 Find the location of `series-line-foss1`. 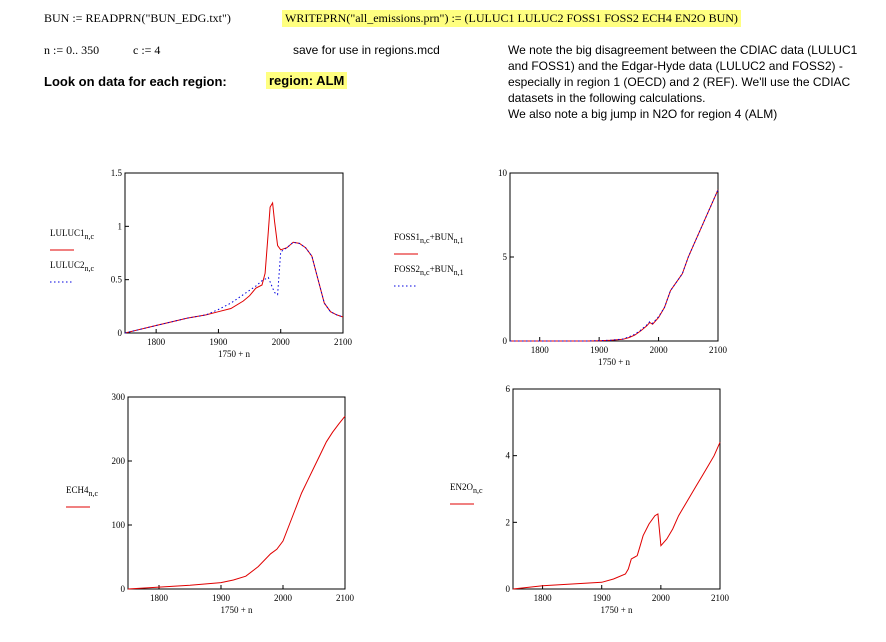

series-line-foss1 is located at coordinates (614, 265).